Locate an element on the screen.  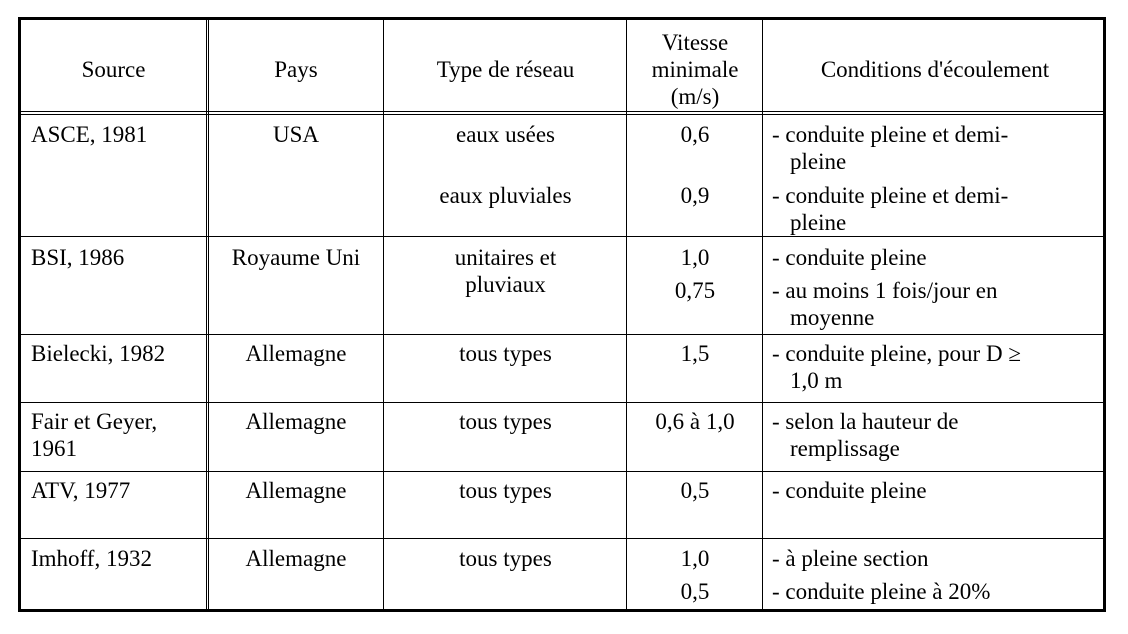
column-divider-type is located at coordinates (626, 314).